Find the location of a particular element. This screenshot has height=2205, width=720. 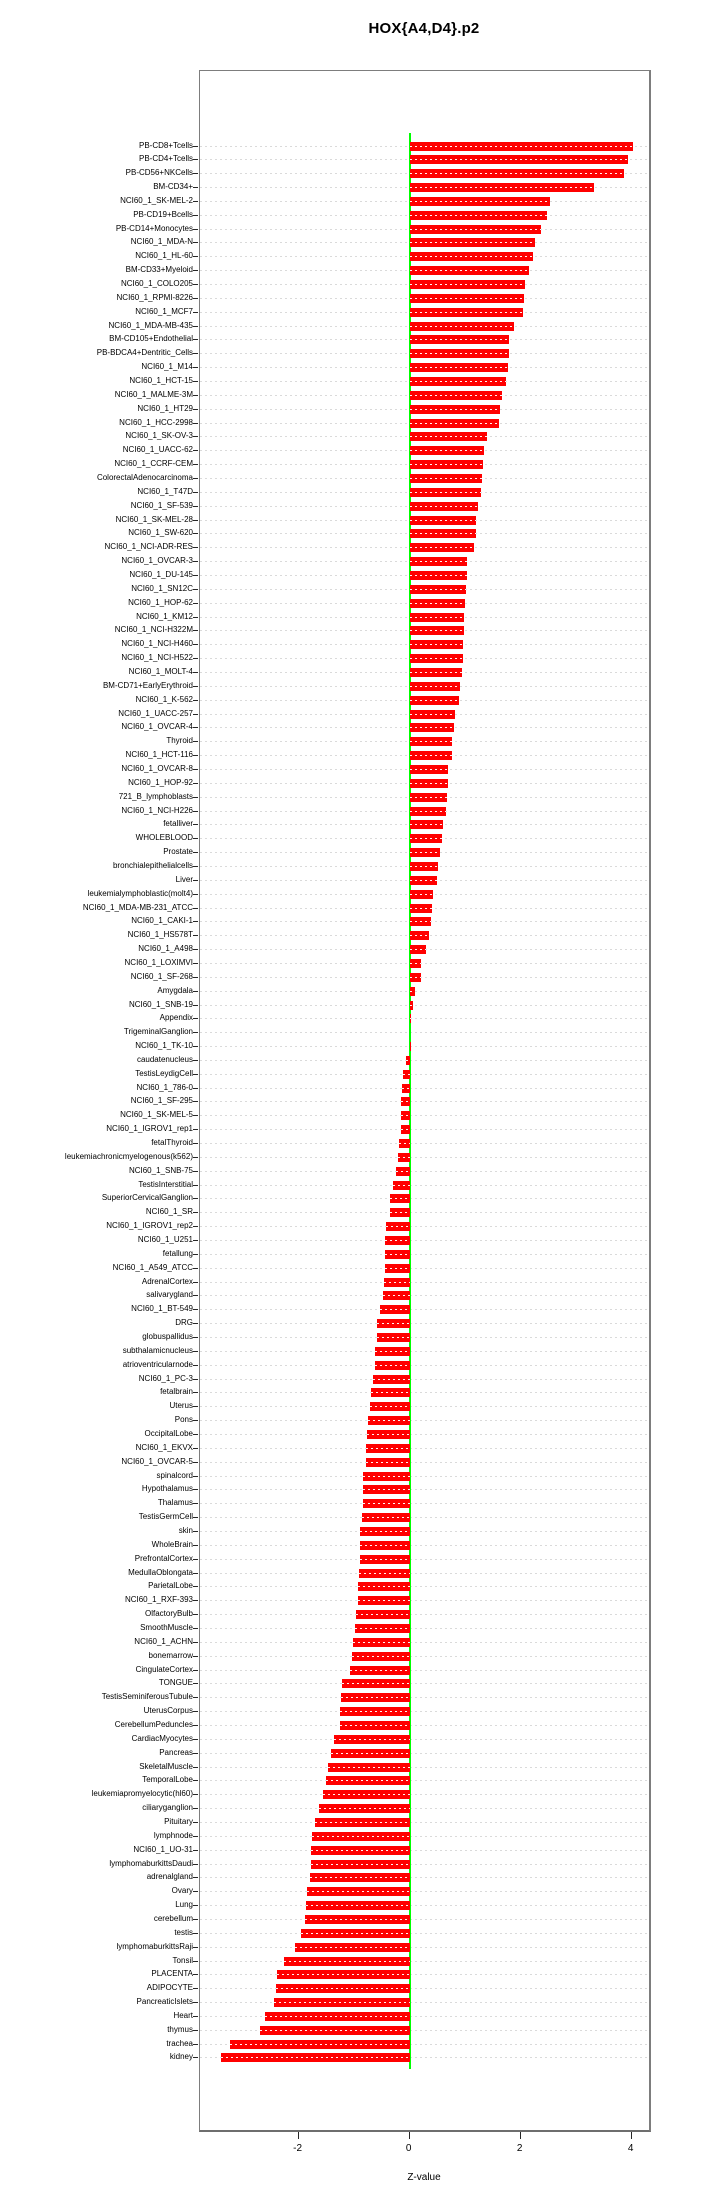

y-axis-label: Thyroid is located at coordinates (179, 741).